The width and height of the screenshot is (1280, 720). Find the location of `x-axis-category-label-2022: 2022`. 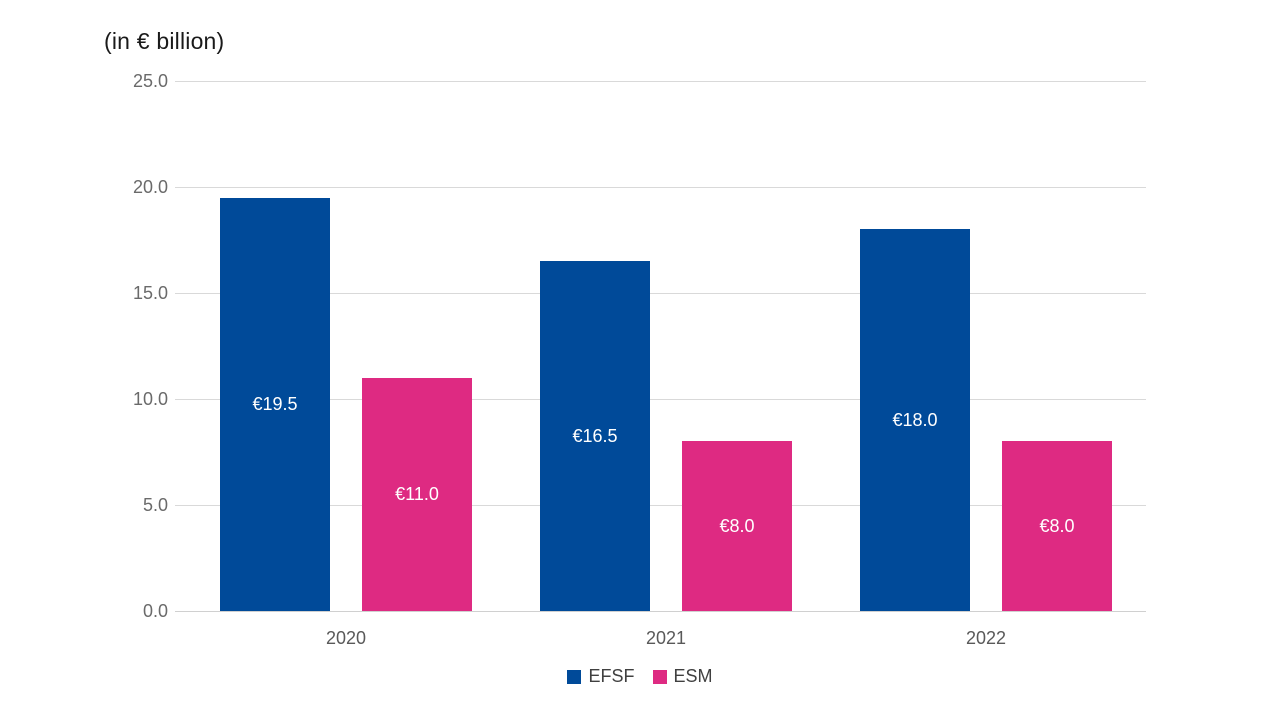

x-axis-category-label-2022: 2022 is located at coordinates (986, 638).